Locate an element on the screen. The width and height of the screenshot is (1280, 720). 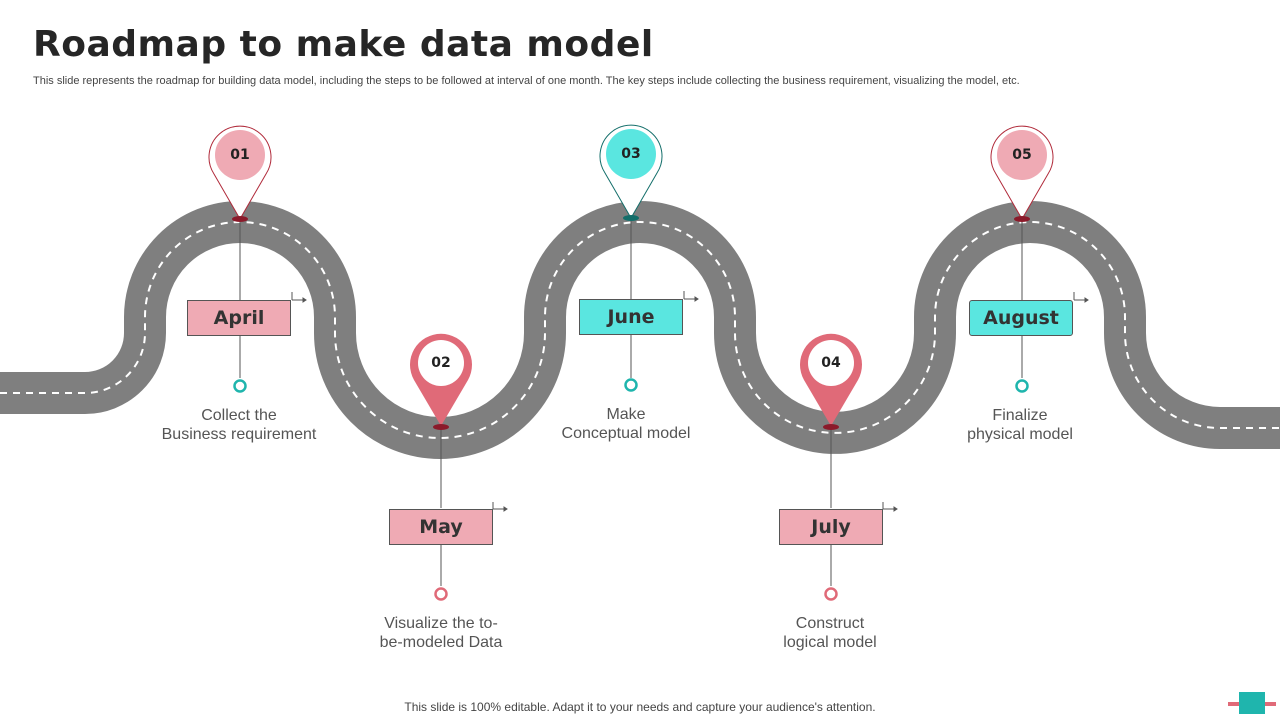
step-description: Collect the Business requirement is located at coordinates (239, 425).